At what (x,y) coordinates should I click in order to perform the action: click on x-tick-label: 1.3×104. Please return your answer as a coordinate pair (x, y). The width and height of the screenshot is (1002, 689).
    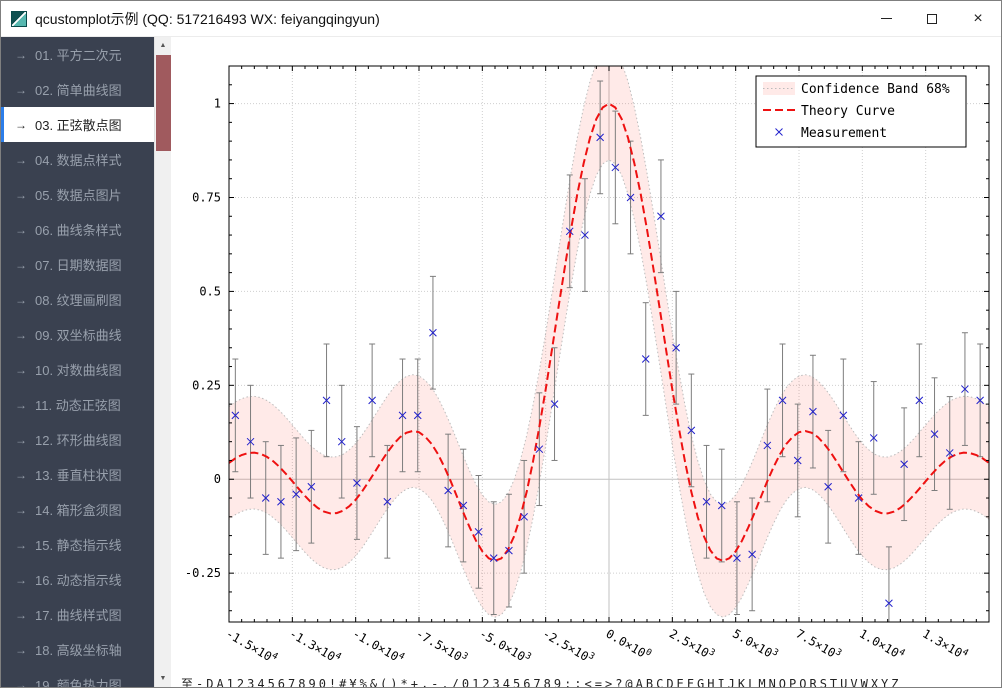
    Looking at the image, I should click on (945, 644).